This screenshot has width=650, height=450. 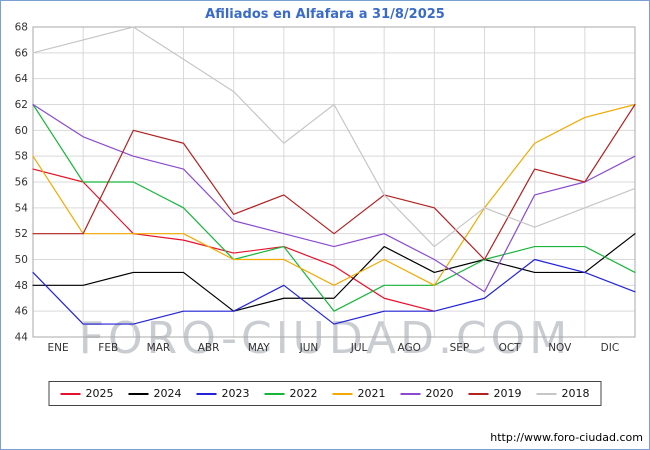 What do you see at coordinates (235, 393) in the screenshot?
I see `legend-label-2023: 2023` at bounding box center [235, 393].